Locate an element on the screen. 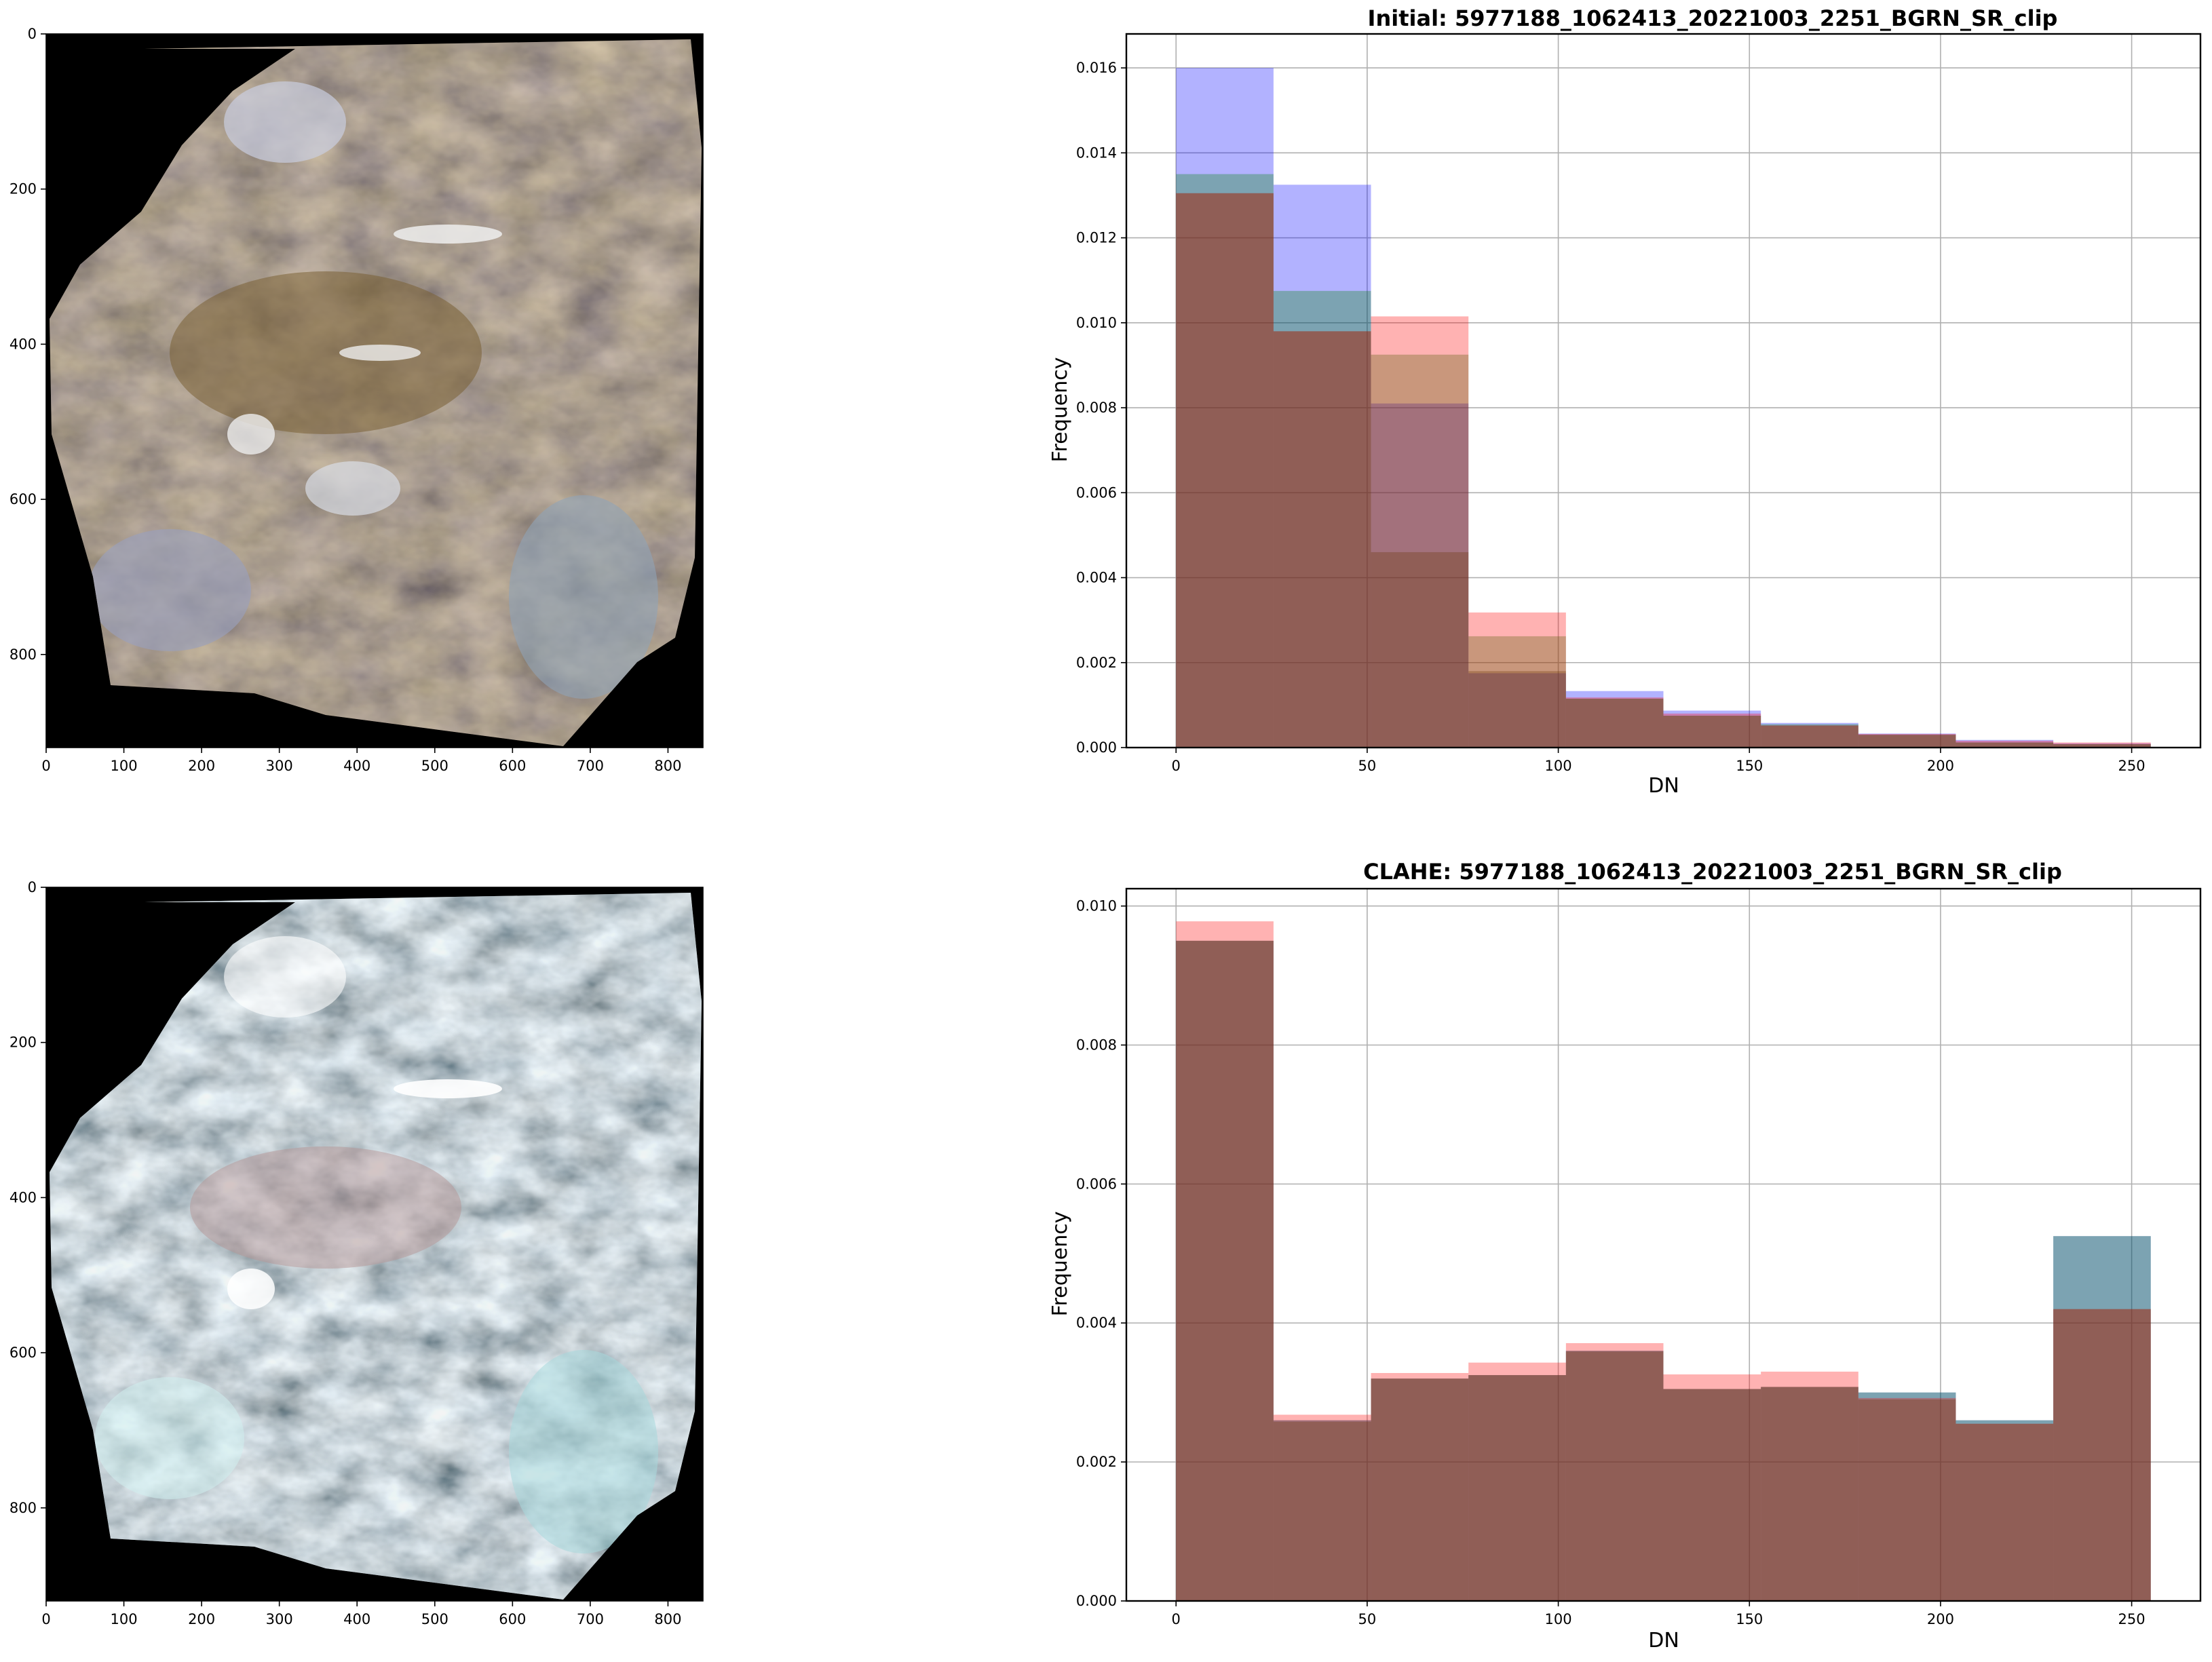 Image resolution: width=2212 pixels, height=1662 pixels. x-tick-label: 700 is located at coordinates (590, 1619).